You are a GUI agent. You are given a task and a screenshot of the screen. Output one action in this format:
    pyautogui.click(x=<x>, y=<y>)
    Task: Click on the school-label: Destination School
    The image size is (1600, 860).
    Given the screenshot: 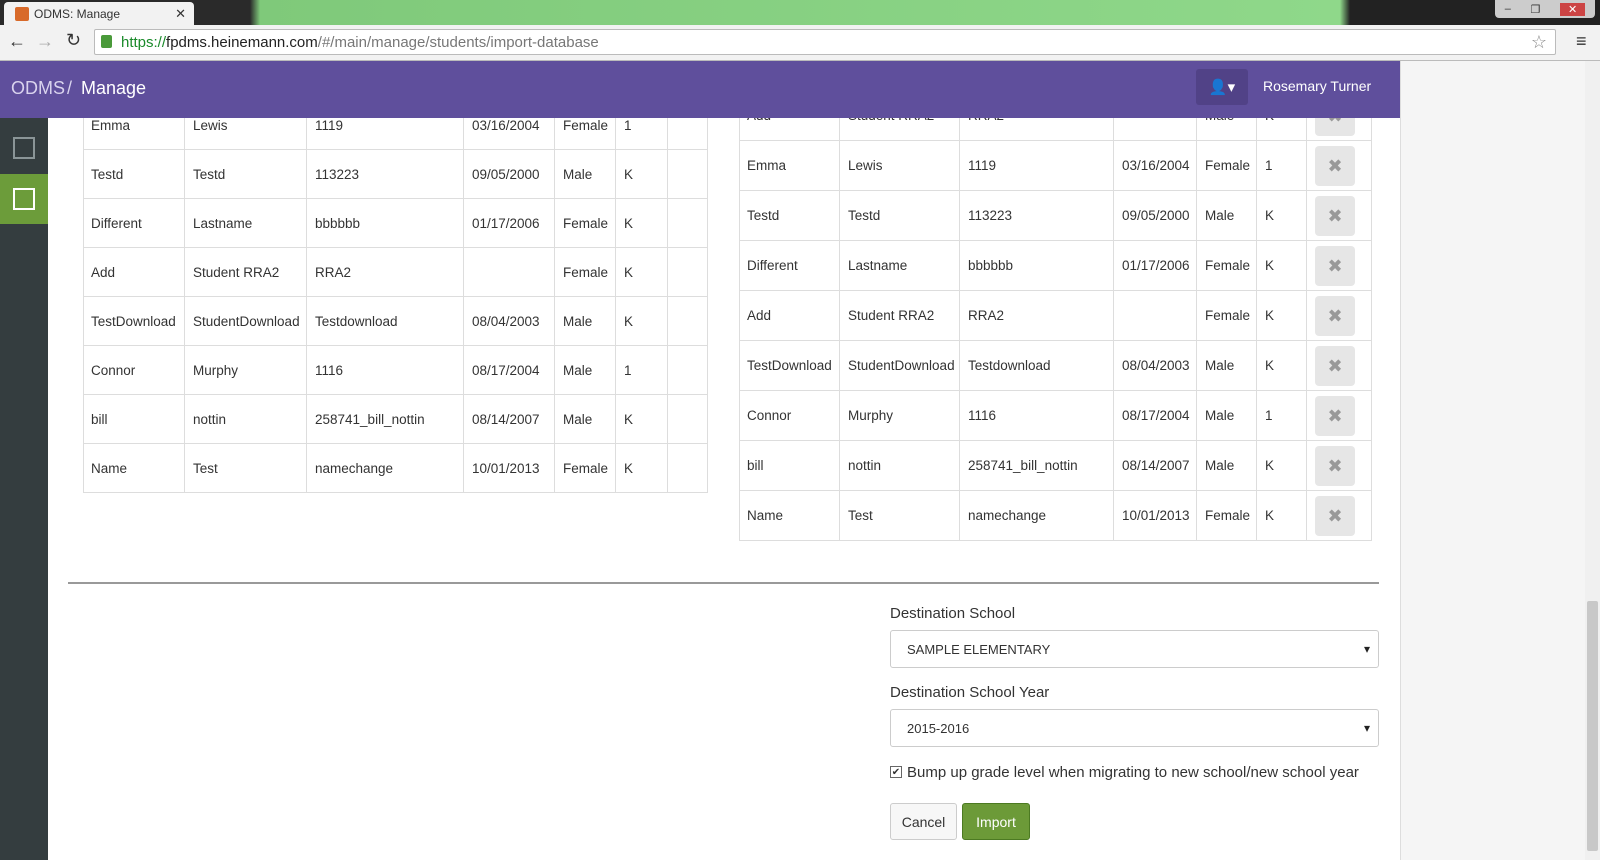 What is the action you would take?
    pyautogui.click(x=953, y=613)
    